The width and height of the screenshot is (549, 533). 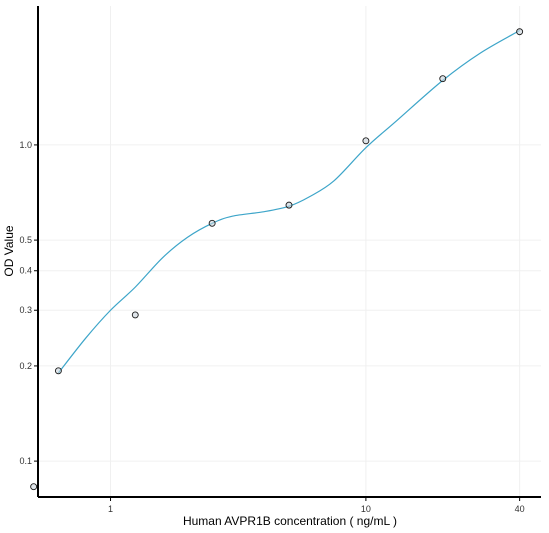 I want to click on y-tick-label: 0.3, so click(x=25, y=310).